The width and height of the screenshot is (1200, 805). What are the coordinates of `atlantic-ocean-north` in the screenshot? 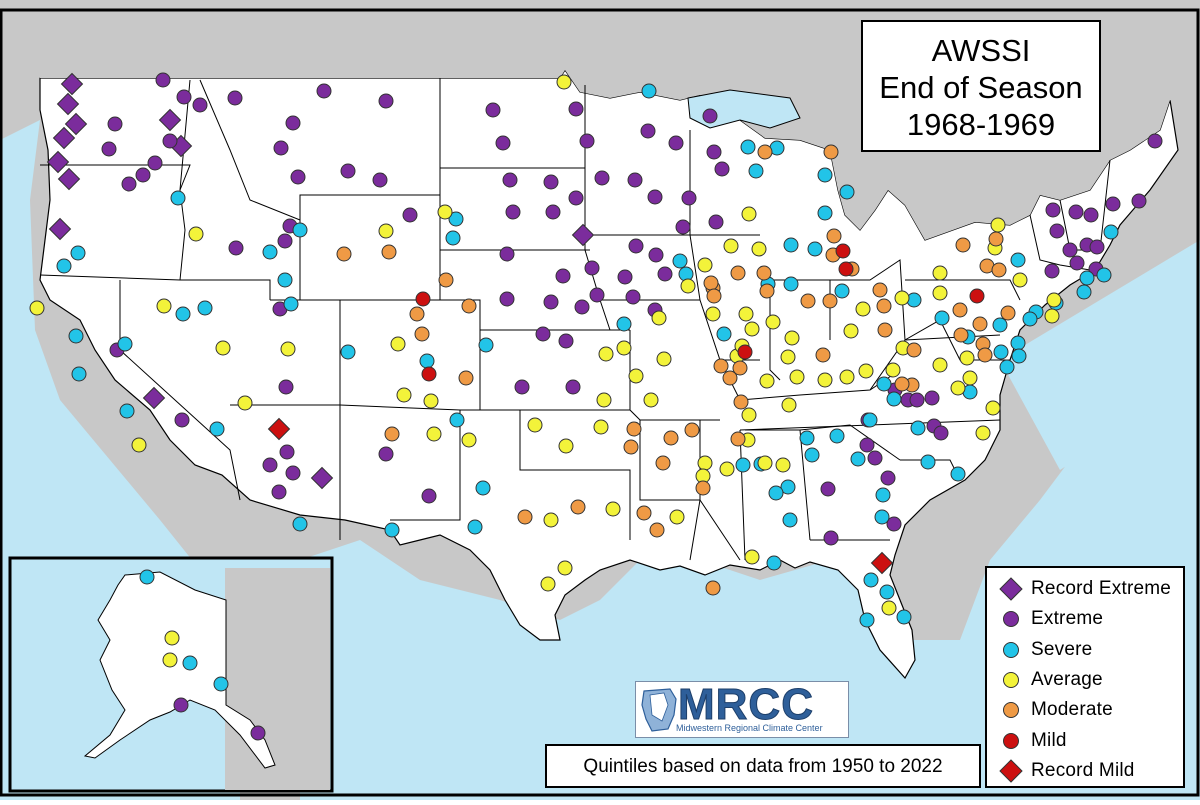 It's located at (1100, 355).